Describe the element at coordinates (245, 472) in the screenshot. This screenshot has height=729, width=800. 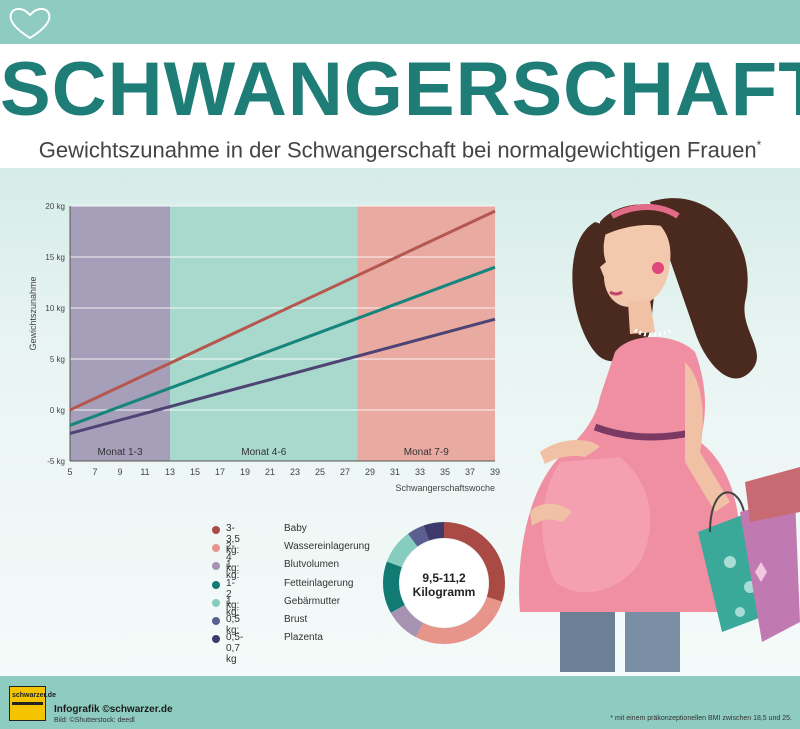
I see `x-tick-label: 19` at that location.